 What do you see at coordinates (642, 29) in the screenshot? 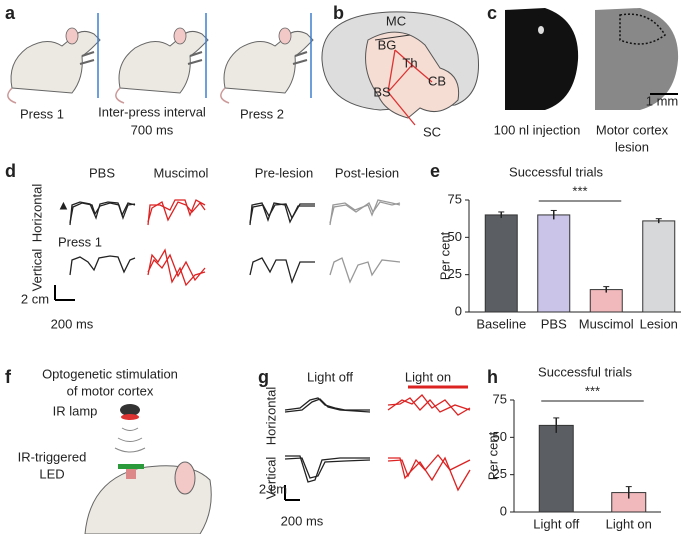
I see `lesion-outline` at bounding box center [642, 29].